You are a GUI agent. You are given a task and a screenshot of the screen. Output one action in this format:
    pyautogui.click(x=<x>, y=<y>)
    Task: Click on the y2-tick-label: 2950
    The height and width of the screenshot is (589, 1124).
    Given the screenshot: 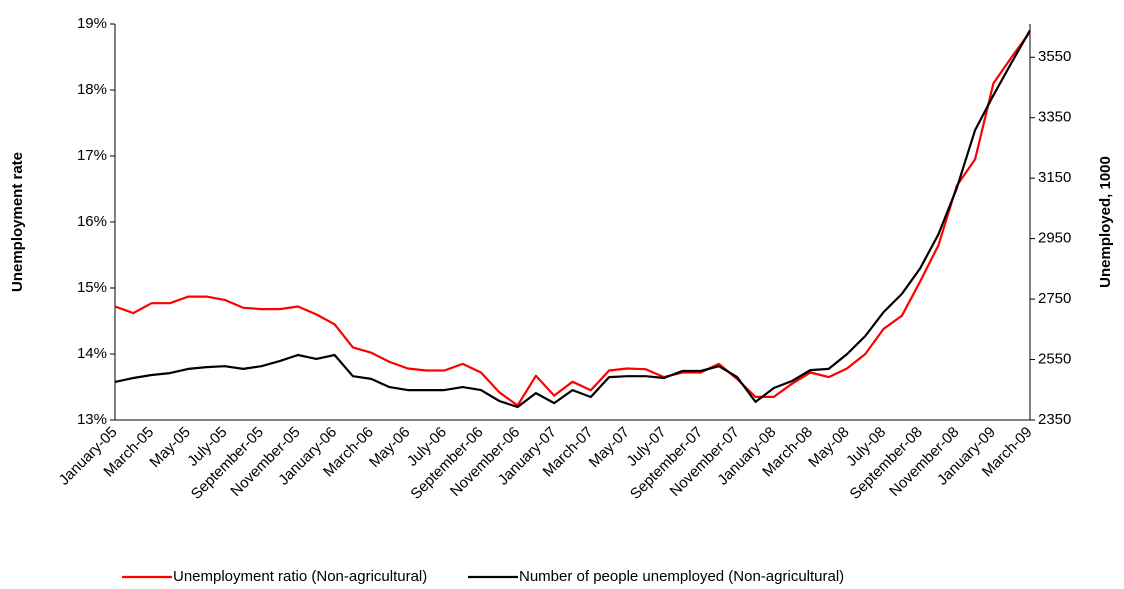 What is the action you would take?
    pyautogui.click(x=1054, y=238)
    